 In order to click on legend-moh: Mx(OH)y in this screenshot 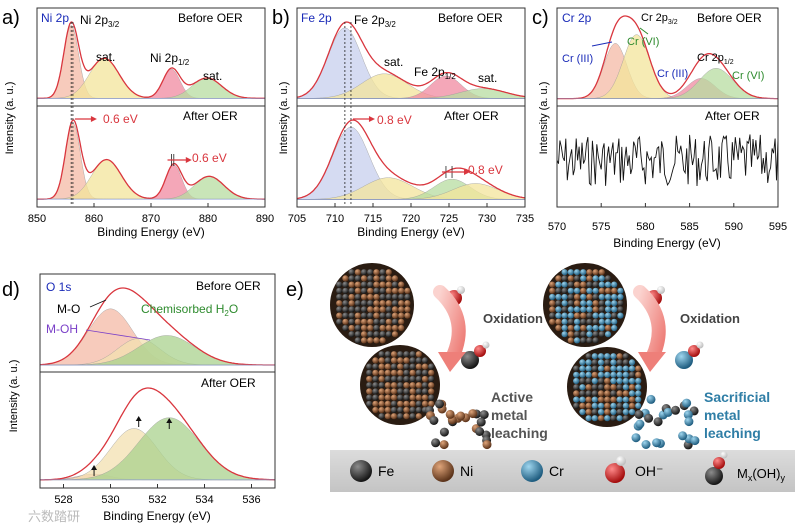, I will do `click(761, 474)`.